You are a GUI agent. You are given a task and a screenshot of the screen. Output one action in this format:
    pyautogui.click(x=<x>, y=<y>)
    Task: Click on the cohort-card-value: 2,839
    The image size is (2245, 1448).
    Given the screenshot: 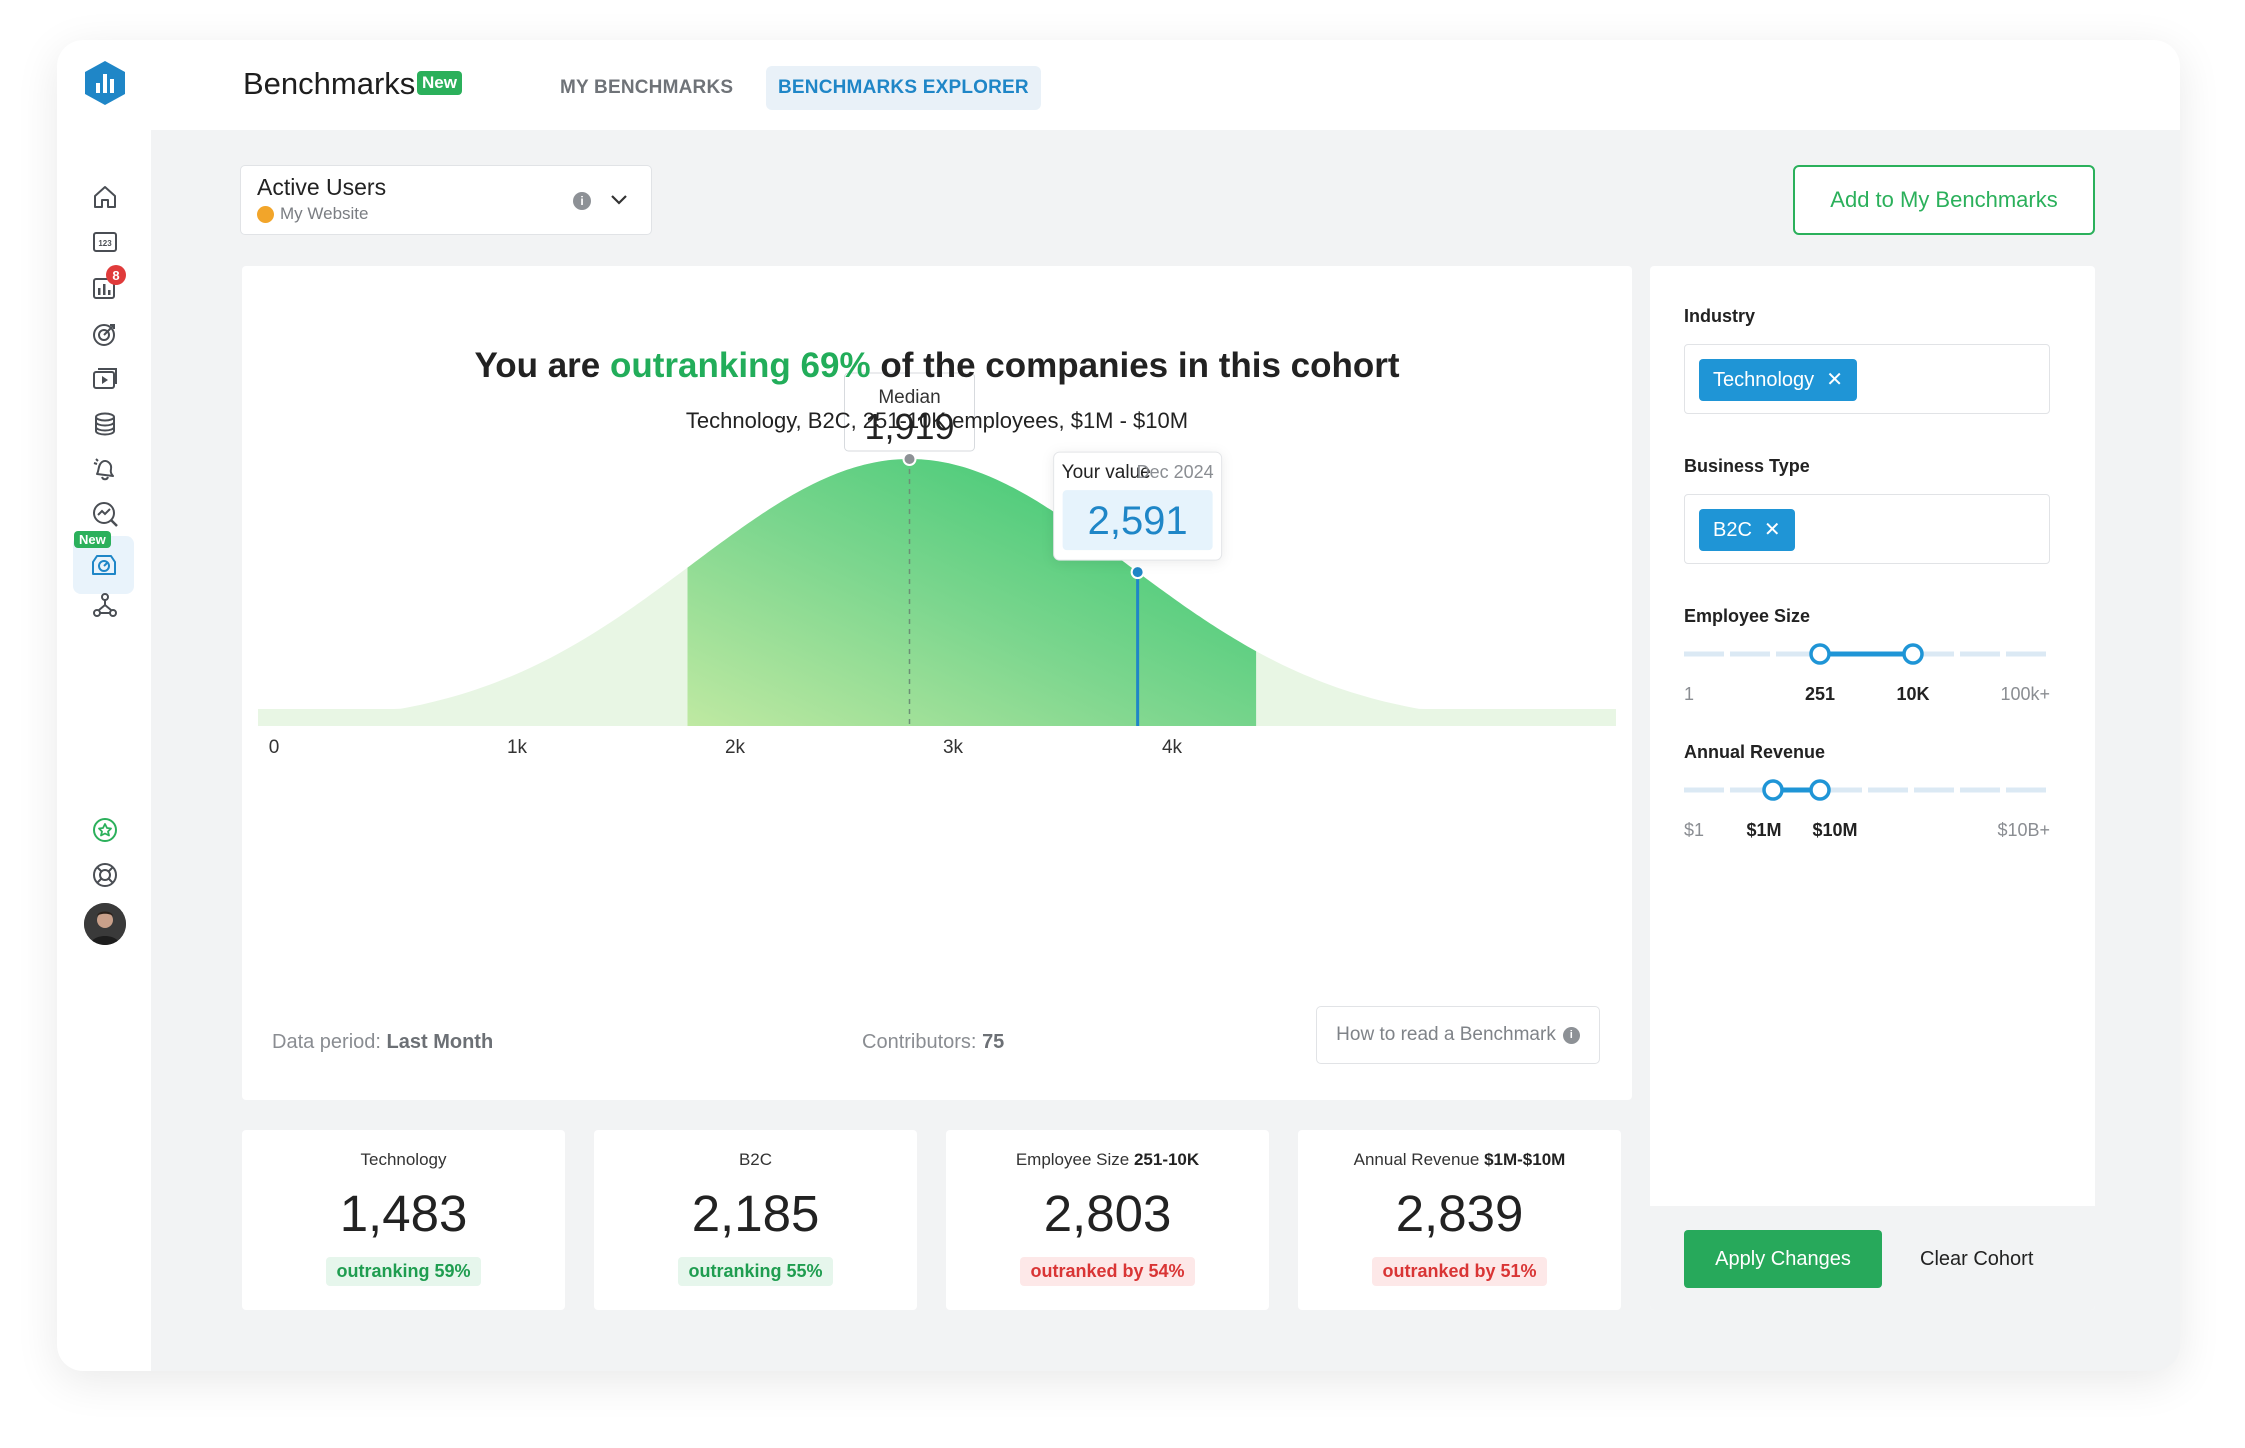 What is the action you would take?
    pyautogui.click(x=1459, y=1213)
    